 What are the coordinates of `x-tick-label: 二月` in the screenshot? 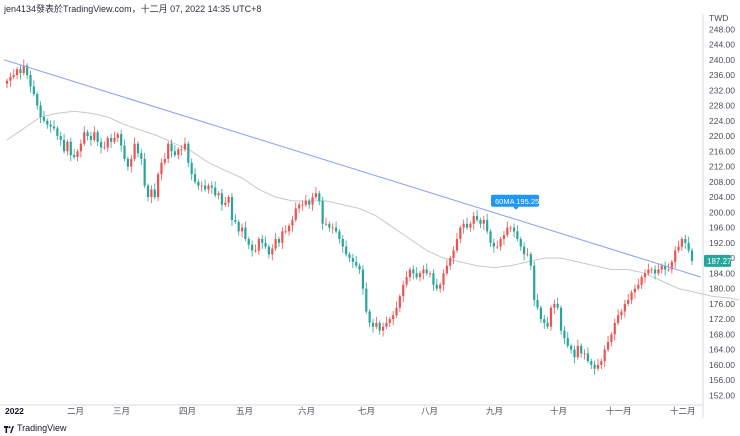 It's located at (75, 411).